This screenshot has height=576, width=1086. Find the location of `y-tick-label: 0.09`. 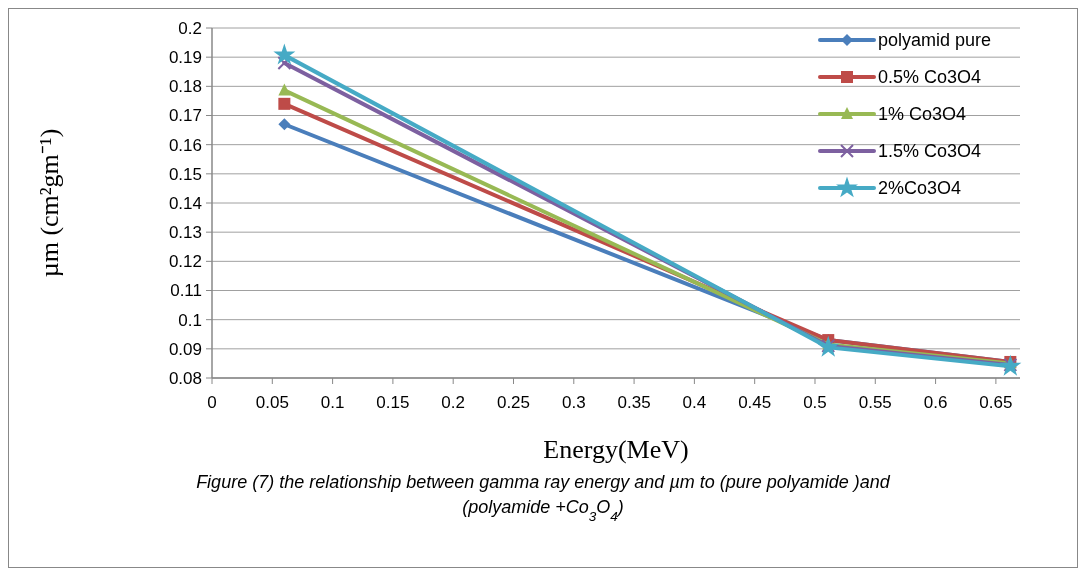

y-tick-label: 0.09 is located at coordinates (185, 349).